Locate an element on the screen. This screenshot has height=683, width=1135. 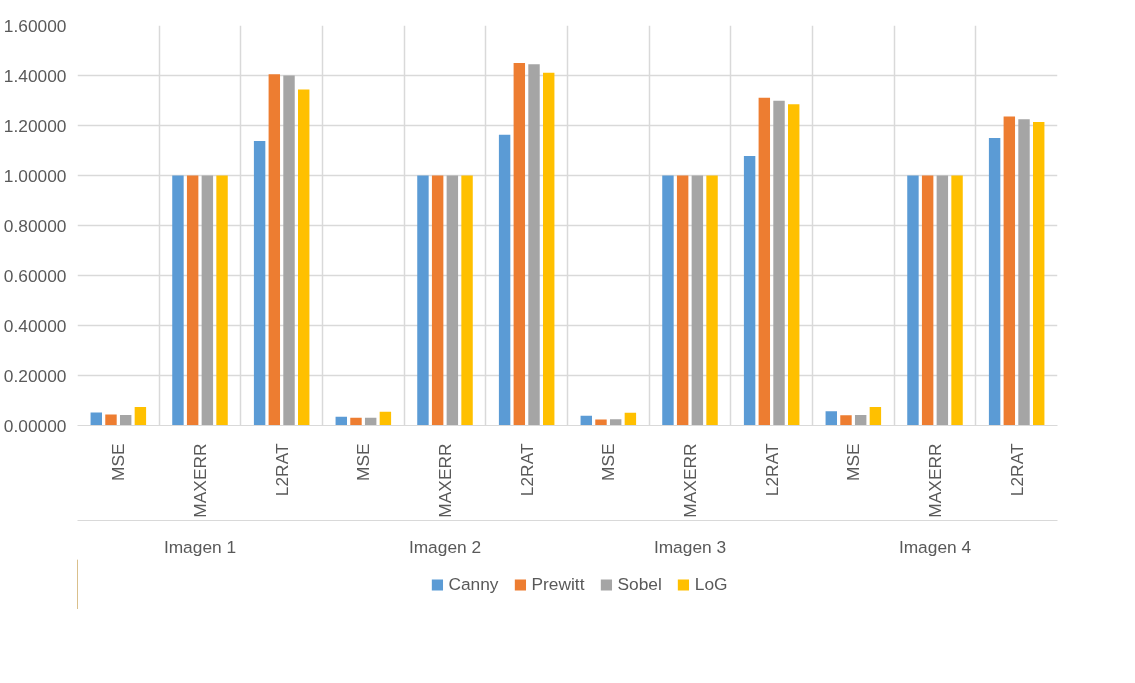
y-tick-label: 0.00000 is located at coordinates (35, 425).